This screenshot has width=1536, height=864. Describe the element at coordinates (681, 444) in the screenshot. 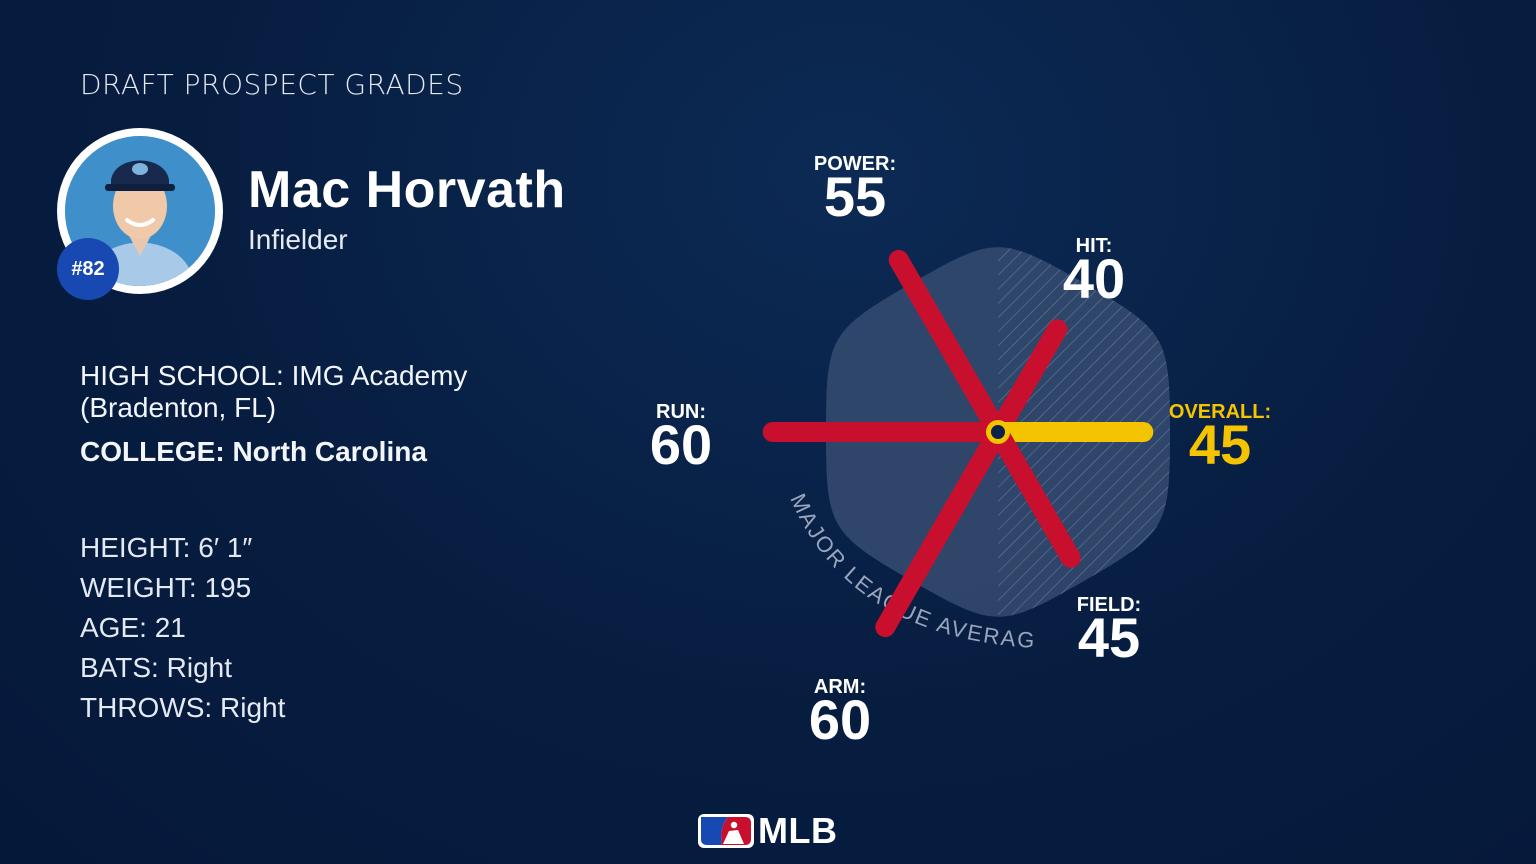

I see `axis-value-run: 60` at that location.